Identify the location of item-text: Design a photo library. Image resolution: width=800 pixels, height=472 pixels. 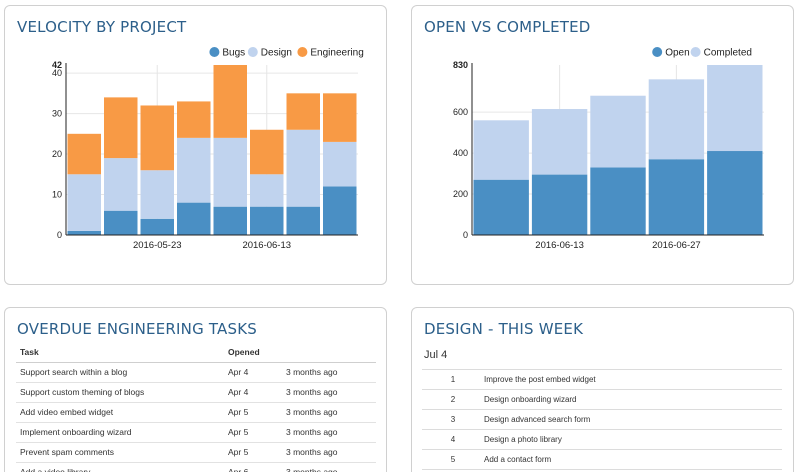
(633, 439).